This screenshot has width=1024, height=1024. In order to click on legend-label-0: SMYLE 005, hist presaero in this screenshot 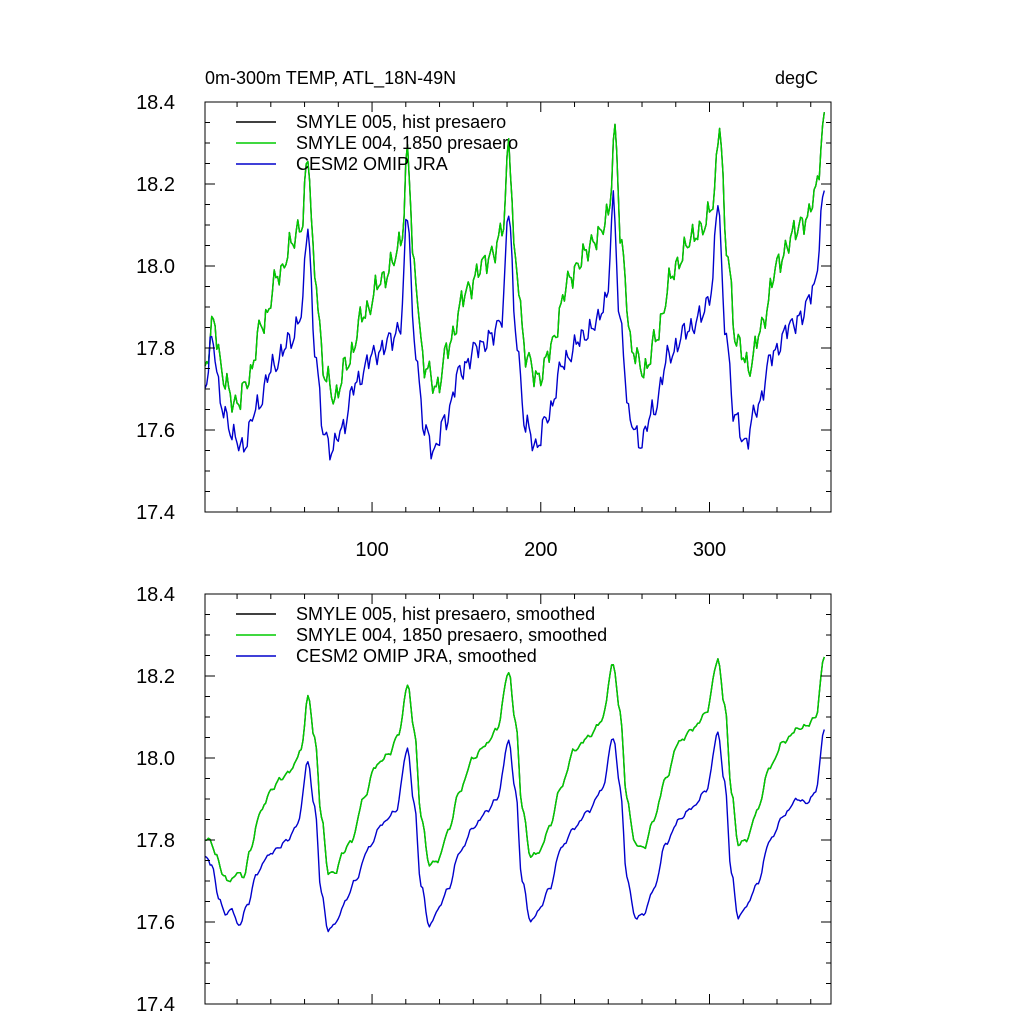, I will do `click(401, 122)`.